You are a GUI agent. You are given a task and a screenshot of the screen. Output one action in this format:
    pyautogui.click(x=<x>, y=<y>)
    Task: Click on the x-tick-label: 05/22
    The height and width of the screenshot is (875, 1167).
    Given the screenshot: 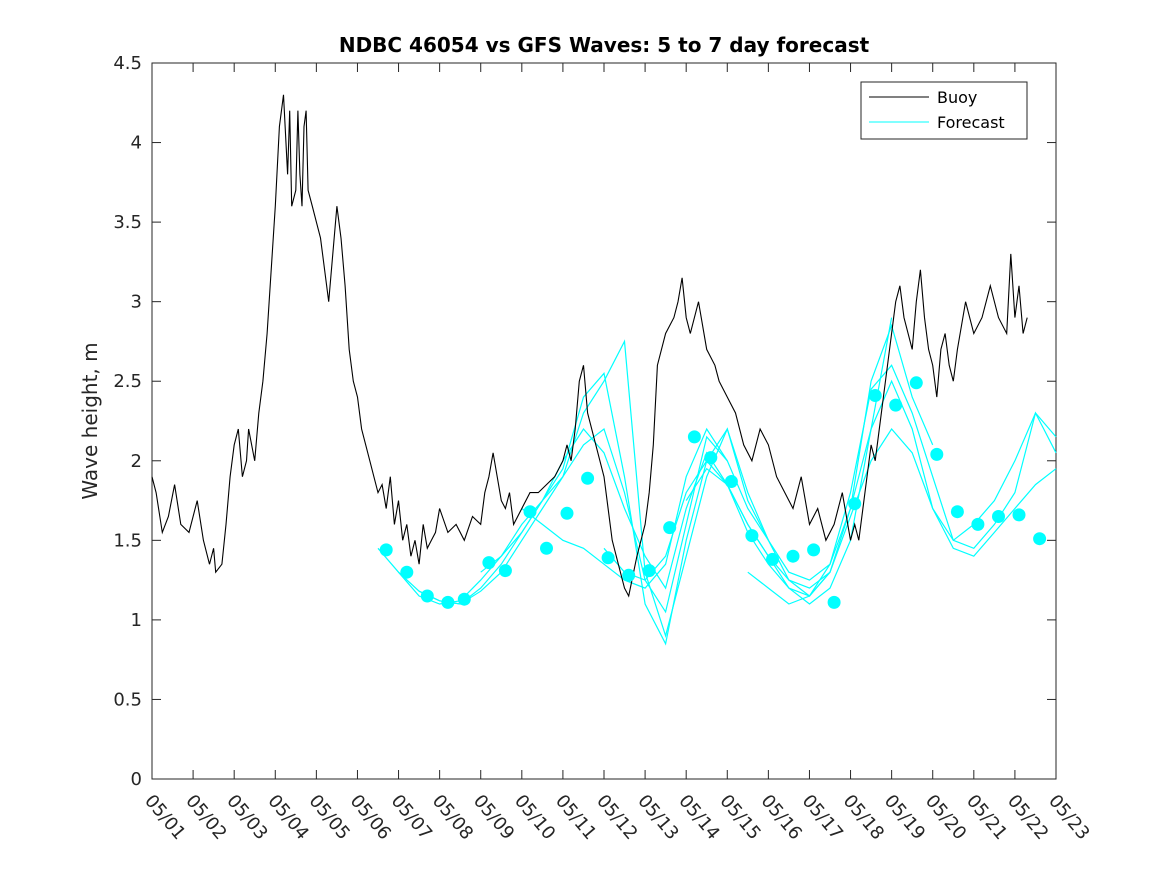 What is the action you would take?
    pyautogui.click(x=1027, y=817)
    